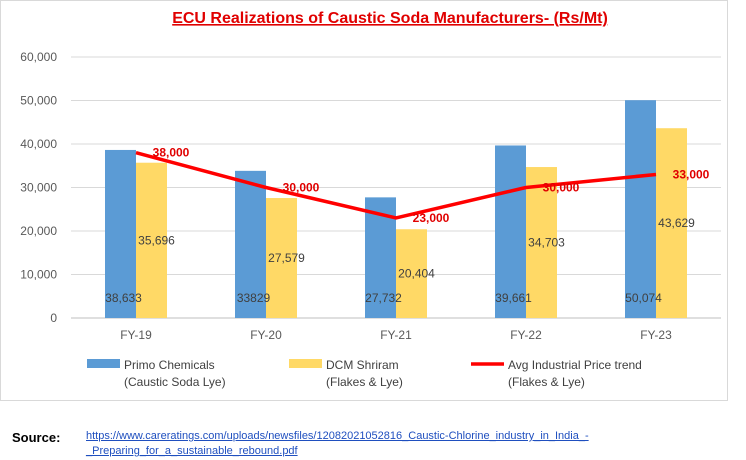  I want to click on bar-label-primo: 39,661, so click(513, 298).